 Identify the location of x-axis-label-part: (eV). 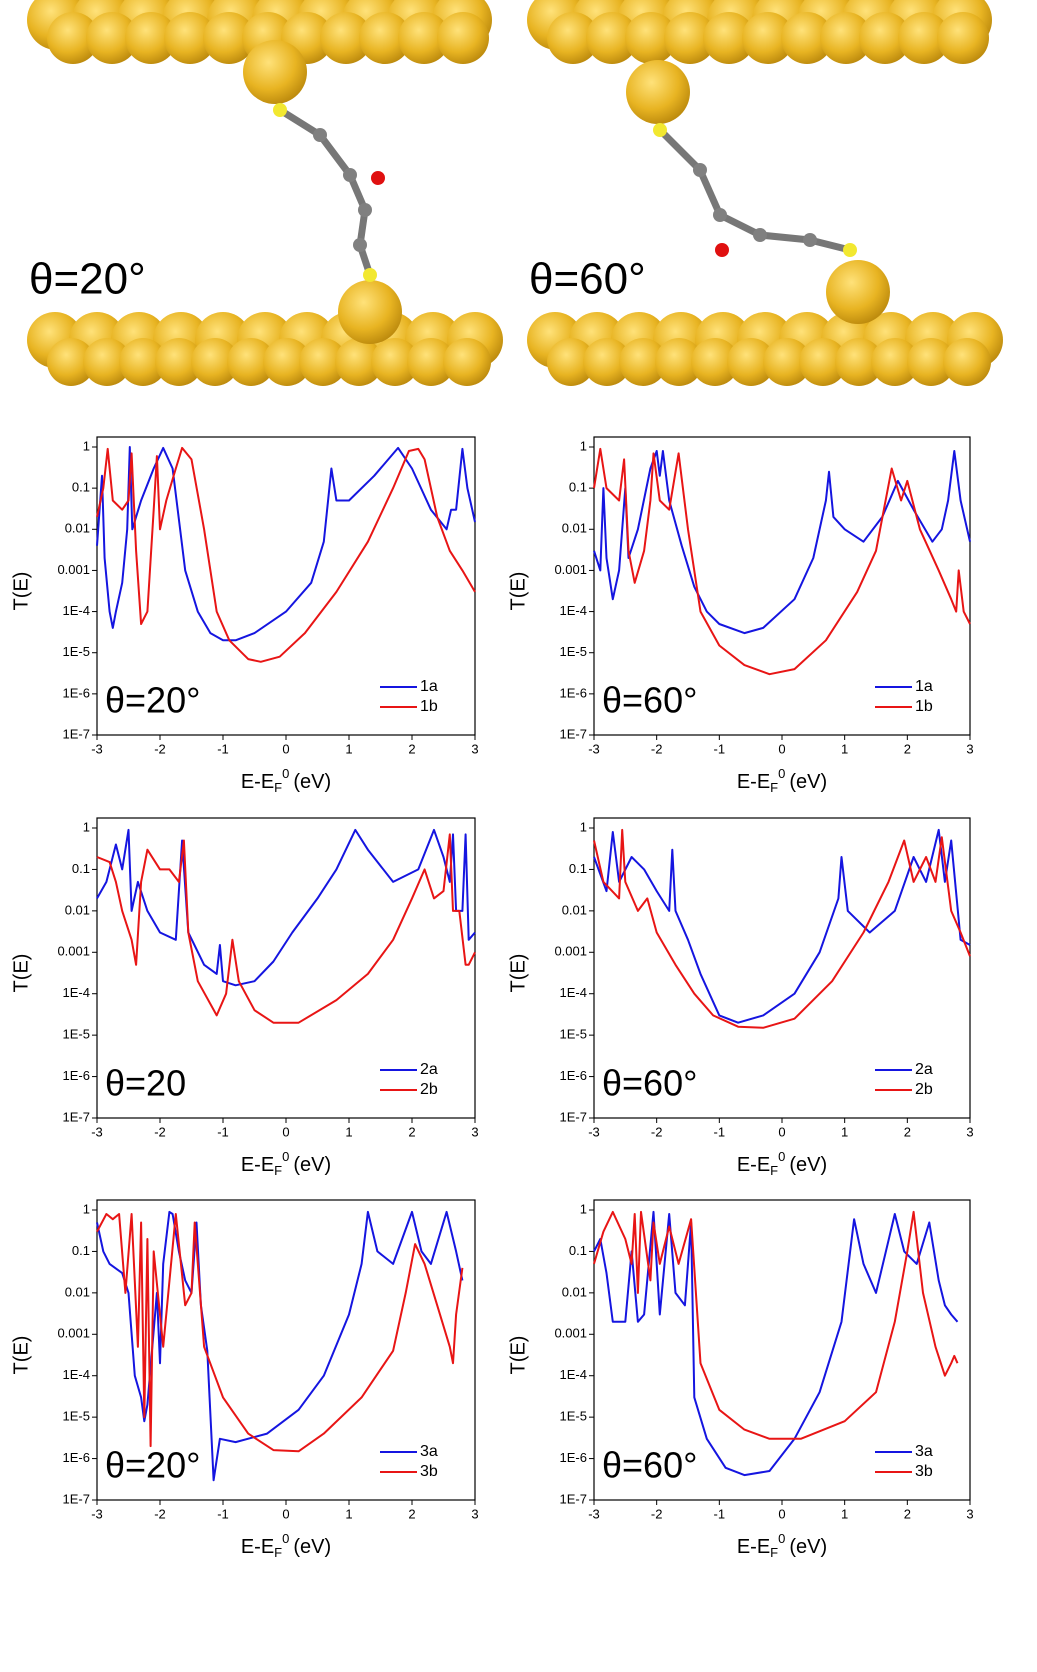
(312, 1165).